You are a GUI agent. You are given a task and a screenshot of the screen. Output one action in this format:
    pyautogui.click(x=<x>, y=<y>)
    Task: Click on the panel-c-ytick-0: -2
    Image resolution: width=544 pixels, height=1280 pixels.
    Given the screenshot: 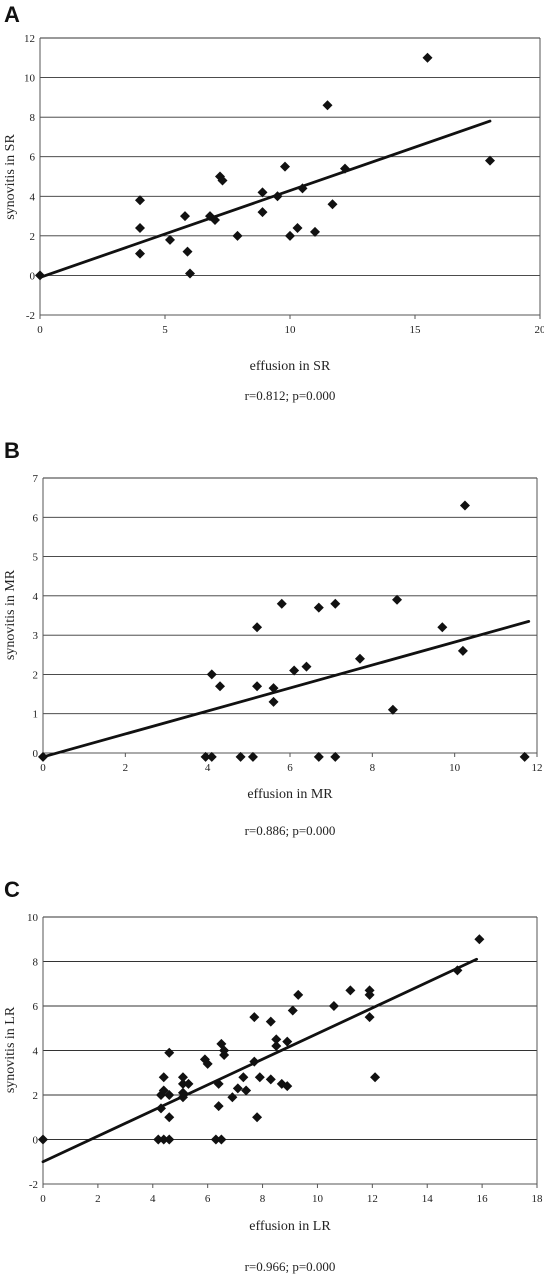 What is the action you would take?
    pyautogui.click(x=33, y=1185)
    